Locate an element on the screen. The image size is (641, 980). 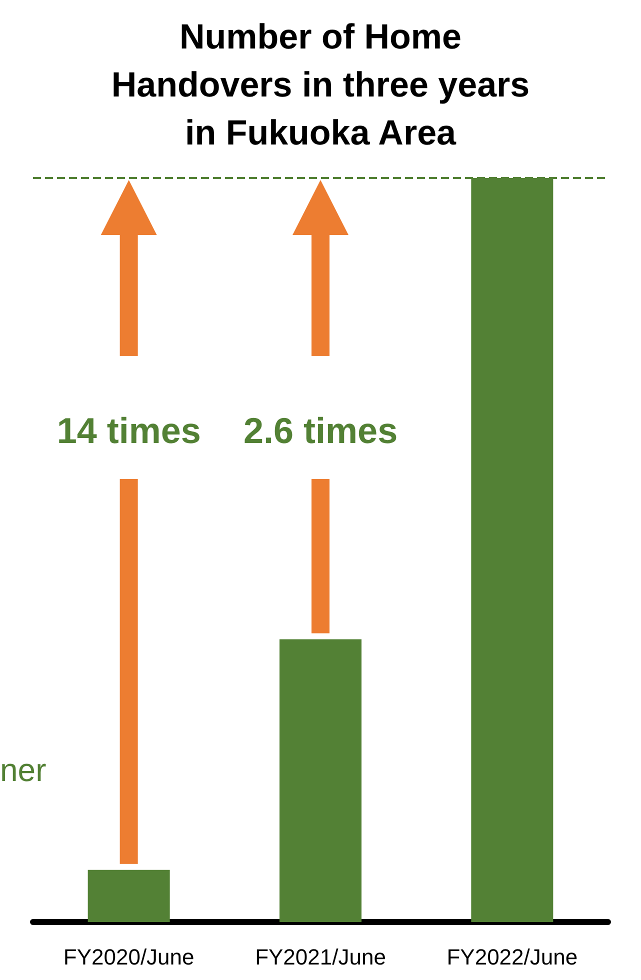
annotation: 2.6 times is located at coordinates (321, 431).